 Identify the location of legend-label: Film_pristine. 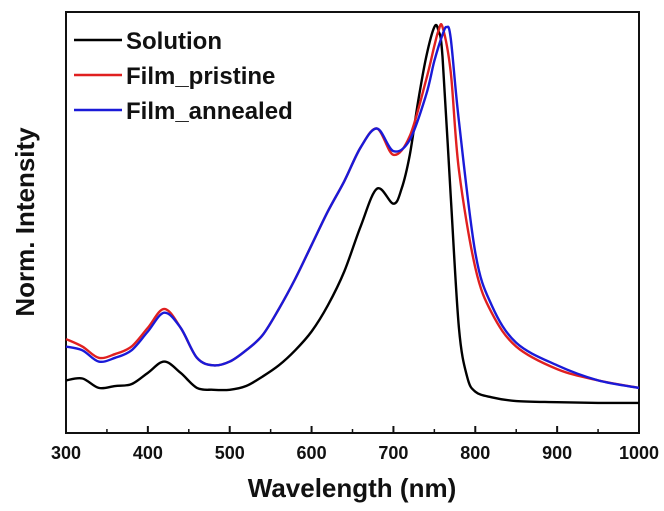
(200, 76).